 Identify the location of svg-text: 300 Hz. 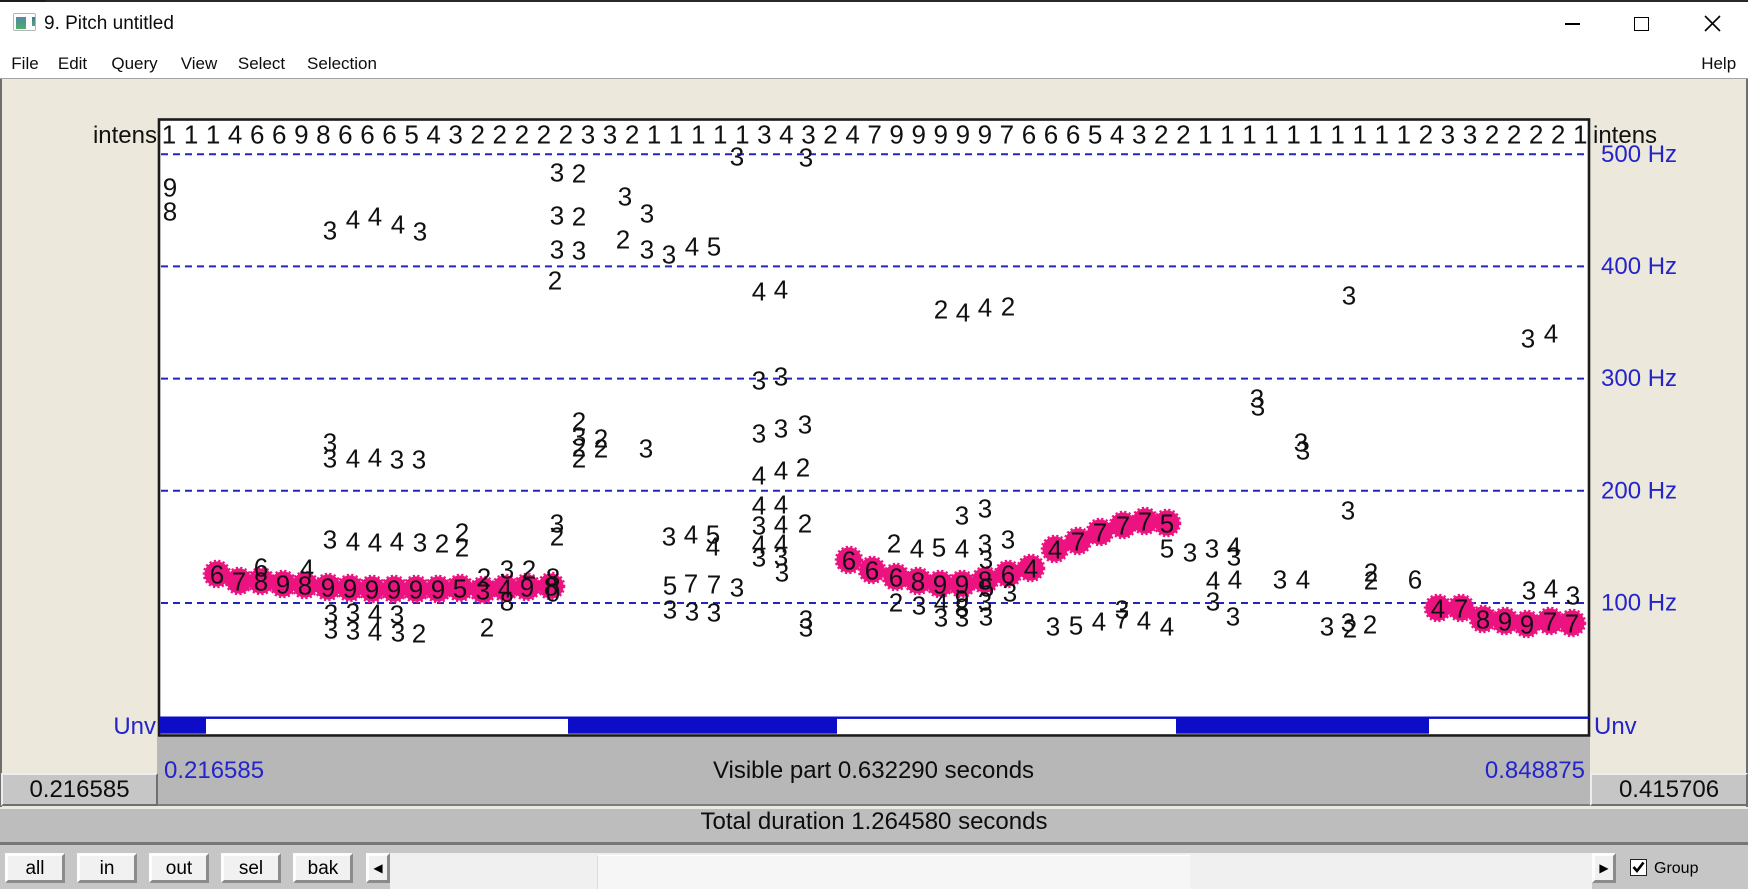
(1639, 378).